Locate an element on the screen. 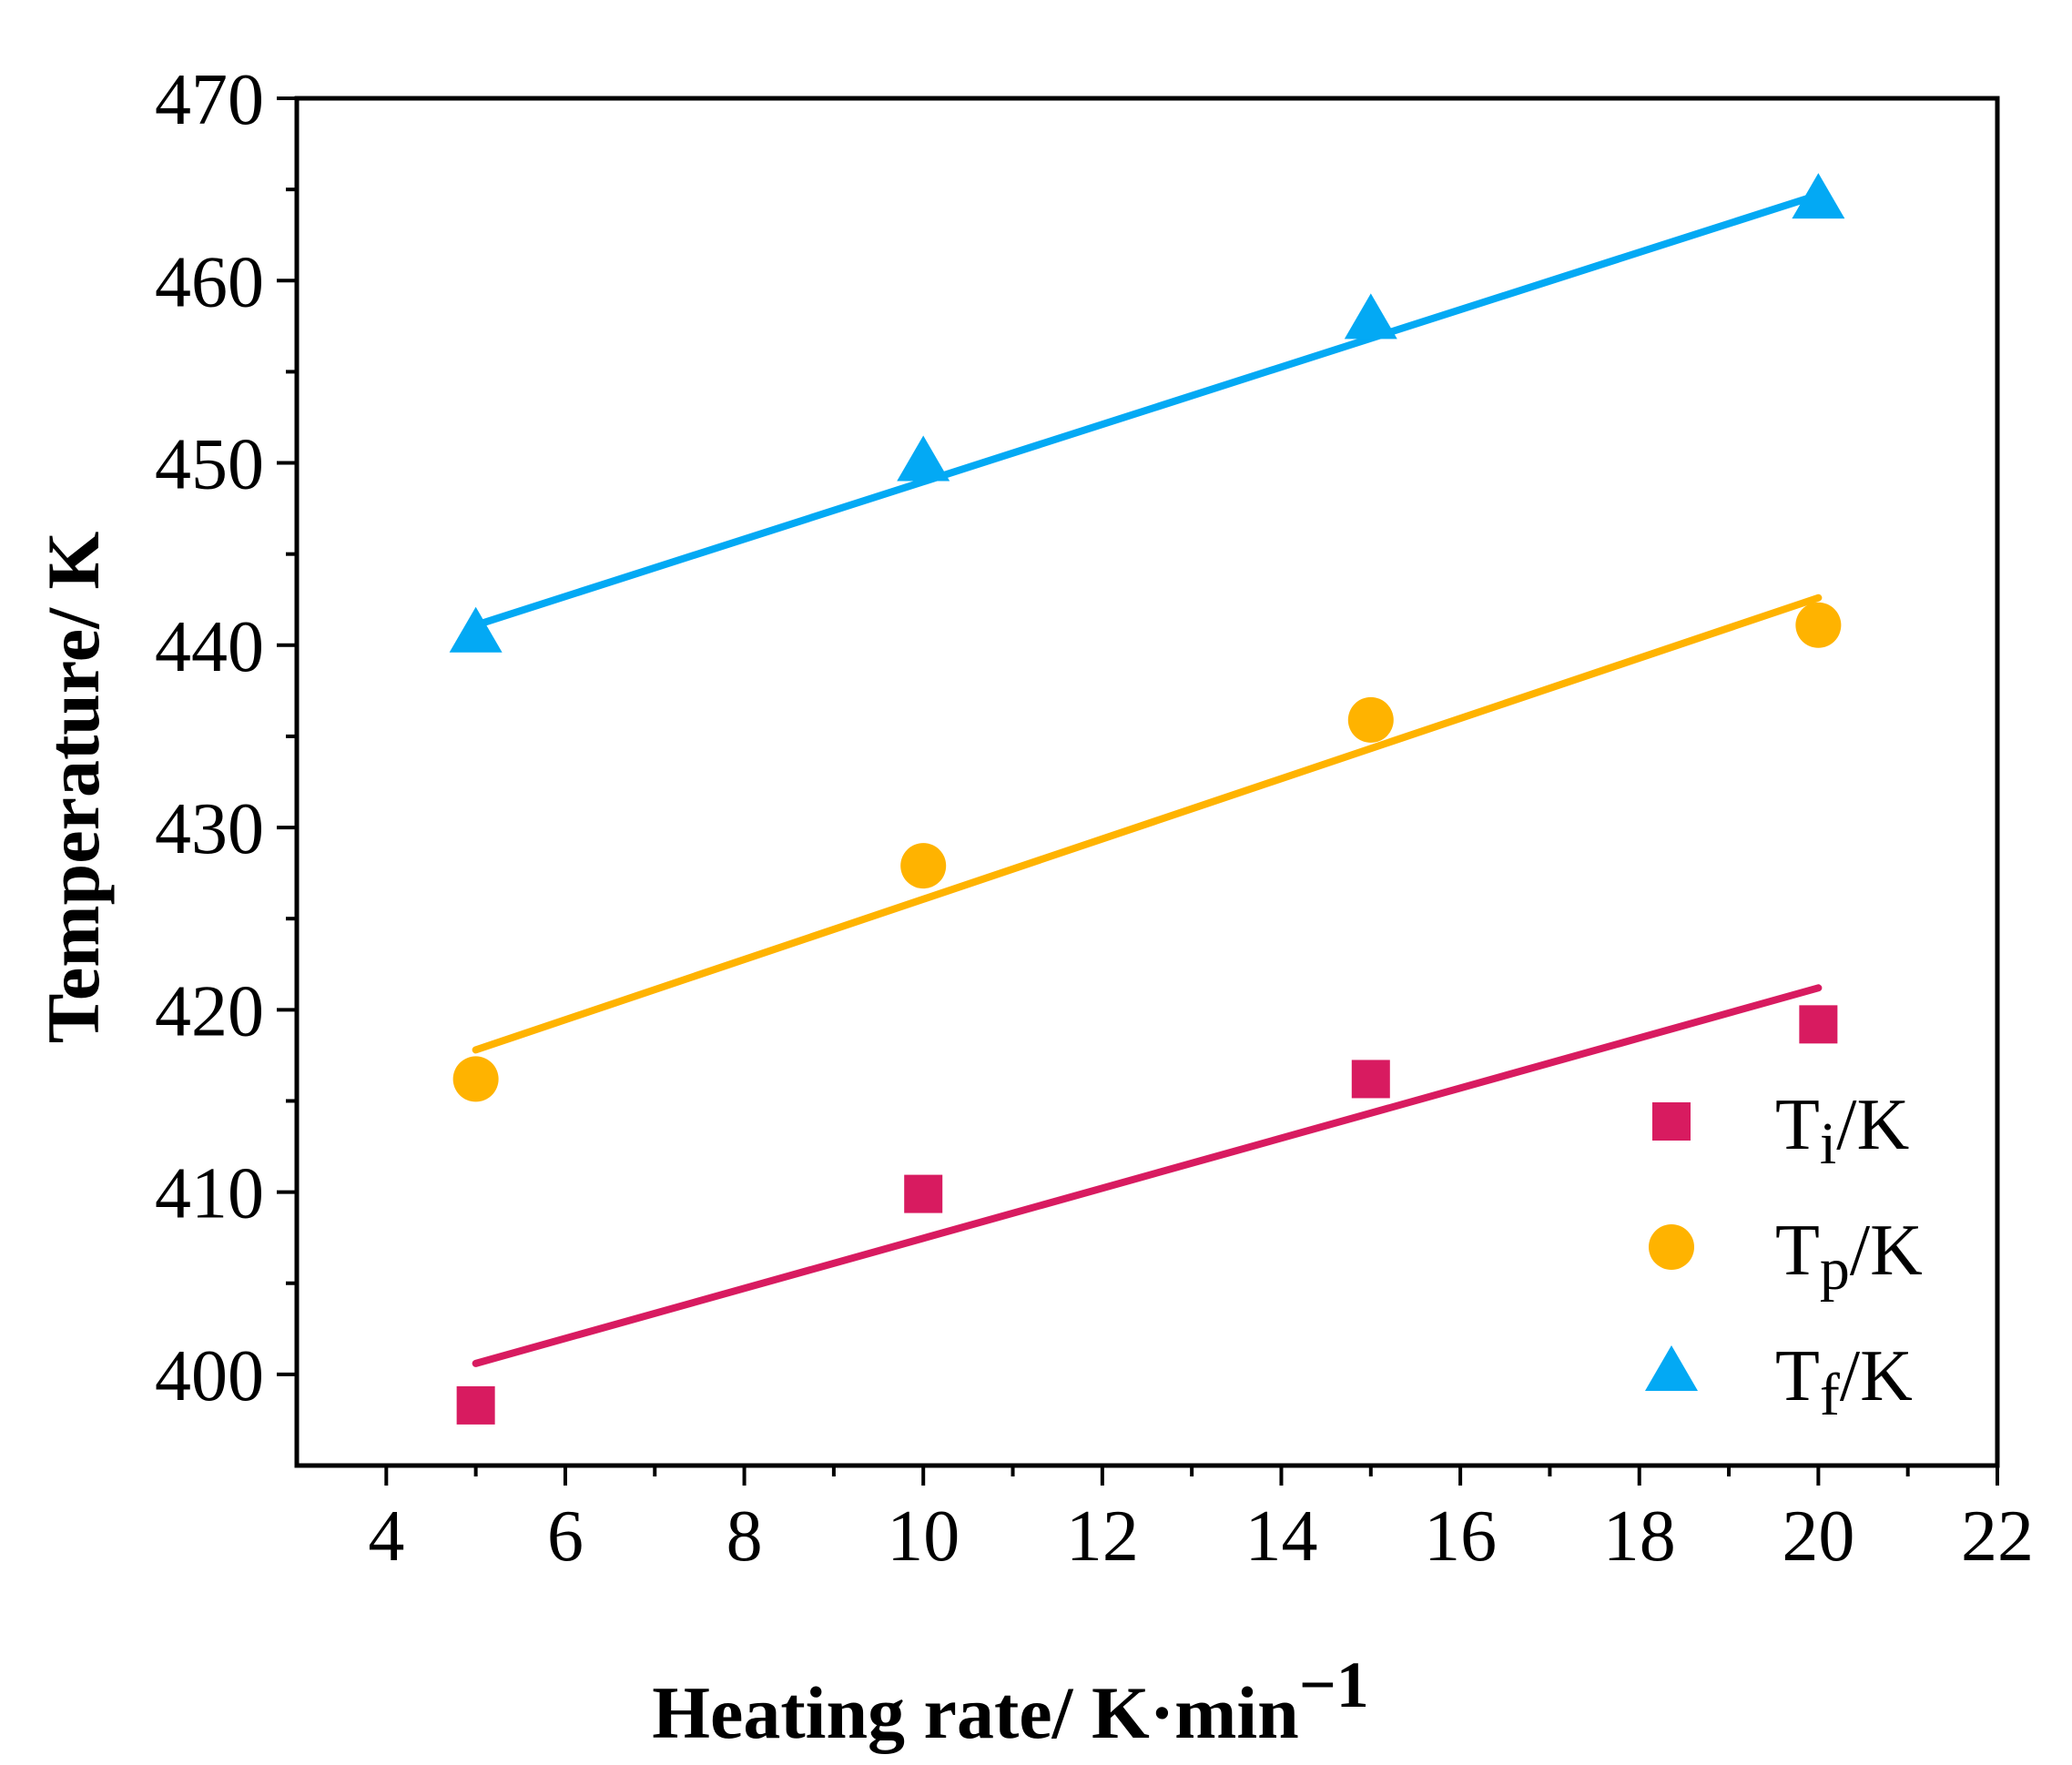  x-tick-label-22: 22 is located at coordinates (1997, 1536).